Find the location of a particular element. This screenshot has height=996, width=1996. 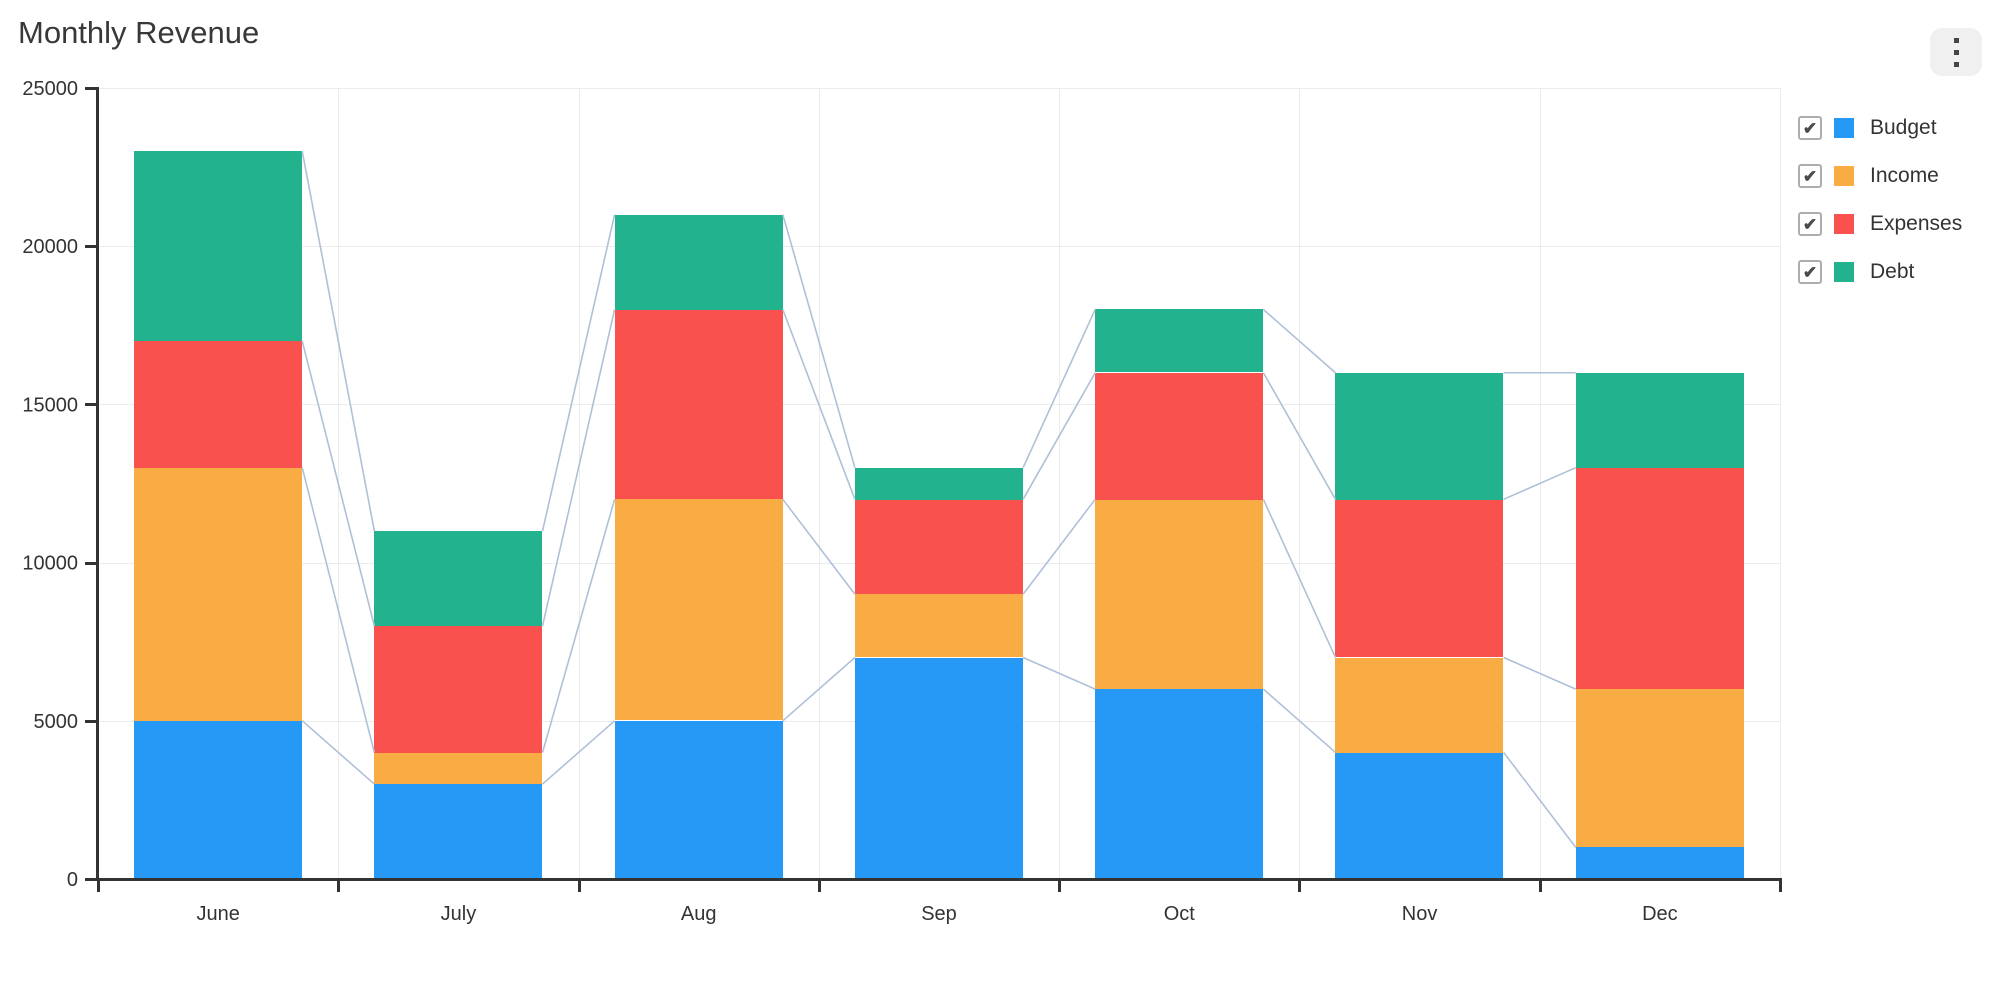

legend-swatch-income is located at coordinates (1844, 176).